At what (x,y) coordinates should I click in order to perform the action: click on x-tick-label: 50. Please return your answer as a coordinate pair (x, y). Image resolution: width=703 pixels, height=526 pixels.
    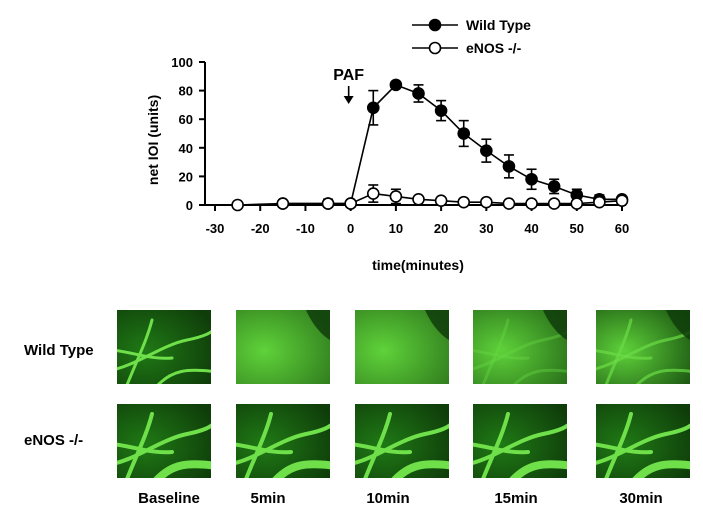
    Looking at the image, I should click on (577, 228).